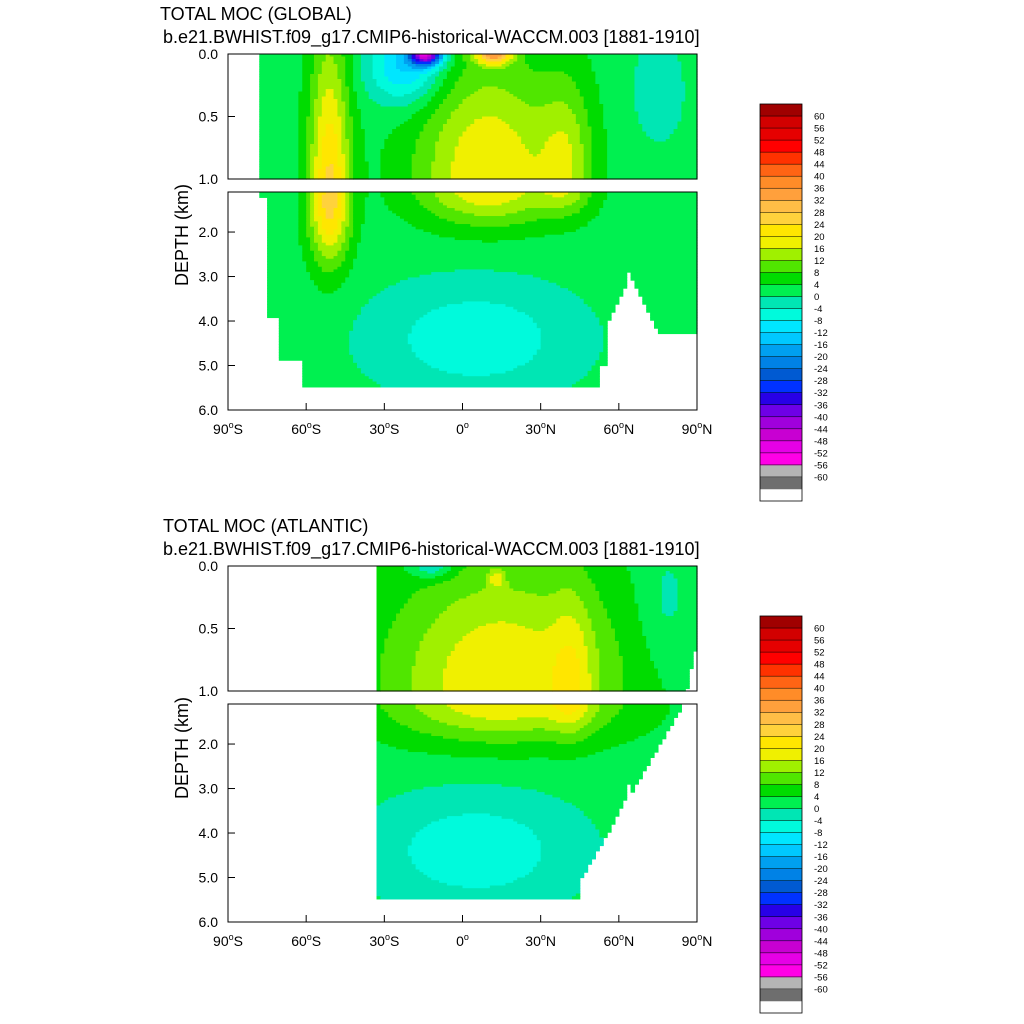  What do you see at coordinates (819, 153) in the screenshot?
I see `colorbar-label: 48` at bounding box center [819, 153].